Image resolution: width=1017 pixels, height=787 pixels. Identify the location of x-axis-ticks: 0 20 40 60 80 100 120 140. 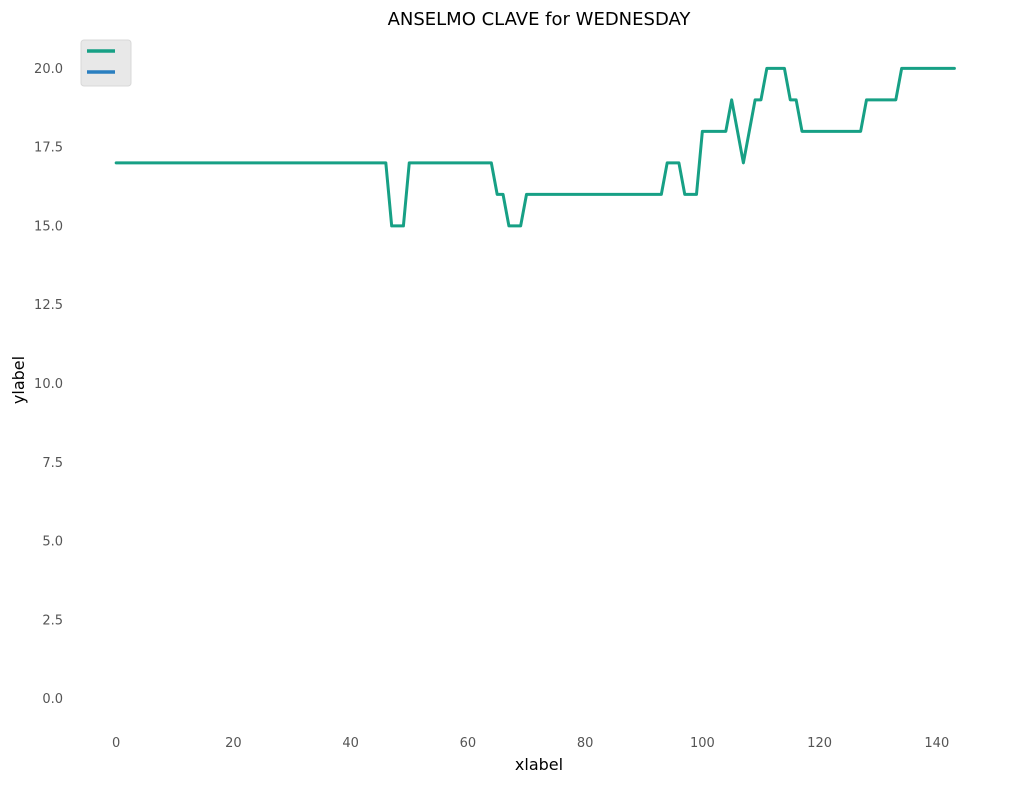
(530, 743).